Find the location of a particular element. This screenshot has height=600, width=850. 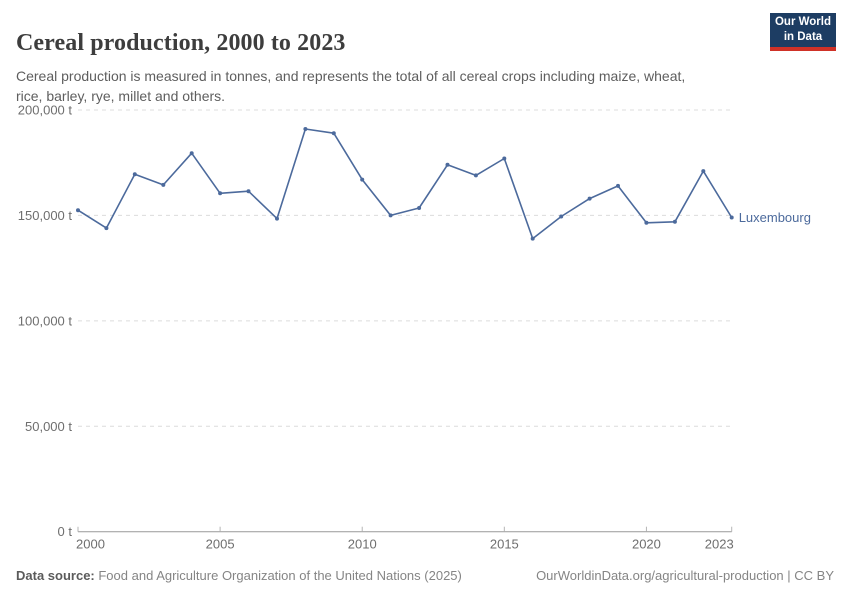

x-tick-label-2020: 2020 is located at coordinates (646, 544).